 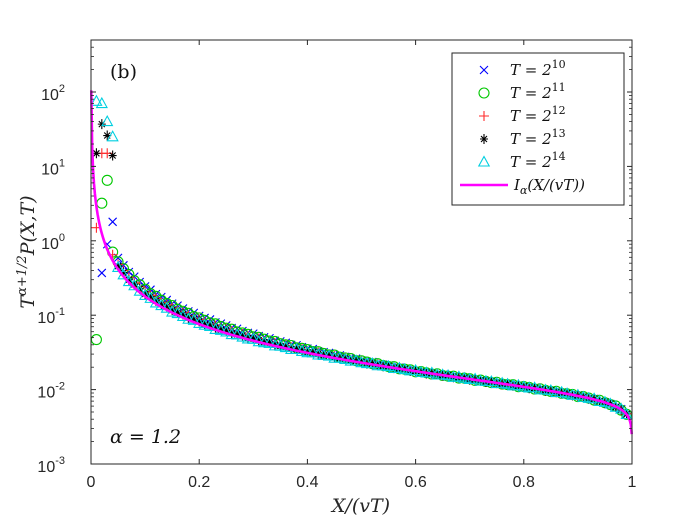 What do you see at coordinates (53, 93) in the screenshot?
I see `y-tick-label: 10²` at bounding box center [53, 93].